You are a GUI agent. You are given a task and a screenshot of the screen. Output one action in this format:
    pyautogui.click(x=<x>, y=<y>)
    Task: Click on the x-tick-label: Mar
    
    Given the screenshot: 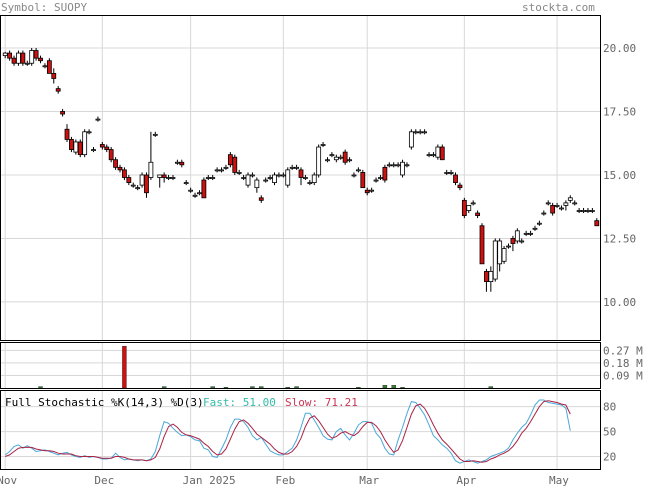 What is the action you would take?
    pyautogui.click(x=369, y=480)
    